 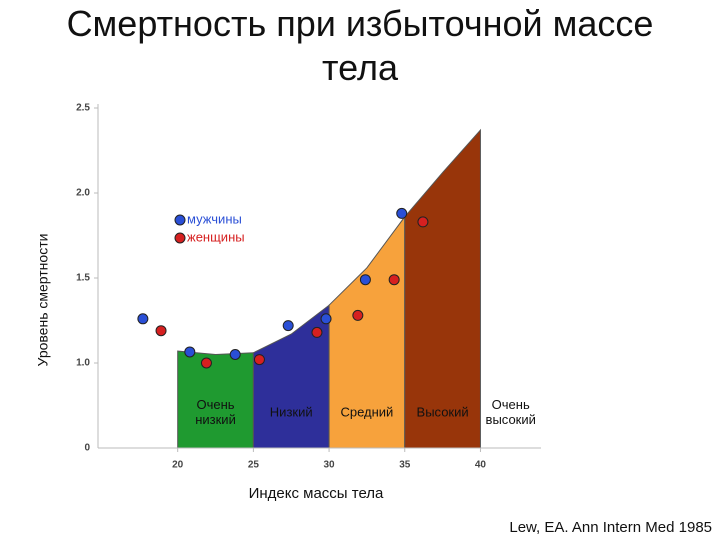 I want to click on y-origin-label: 0, so click(x=87, y=448).